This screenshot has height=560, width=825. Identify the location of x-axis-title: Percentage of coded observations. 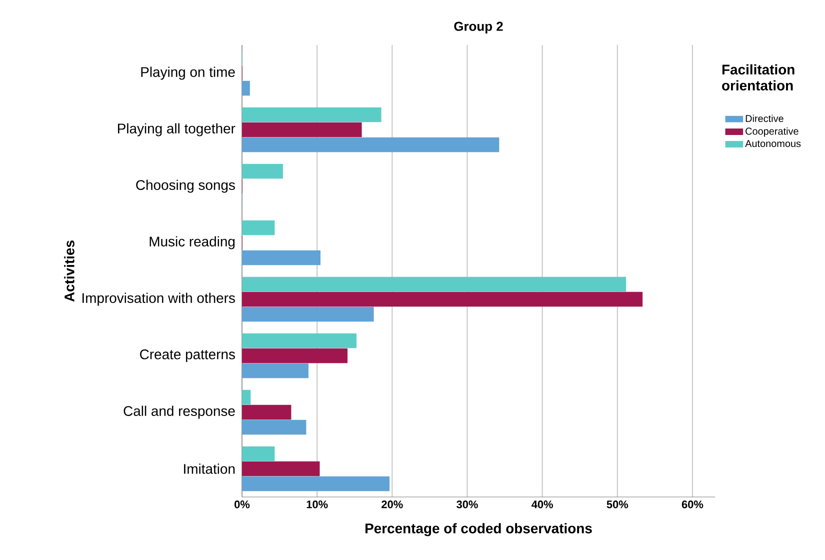
(479, 529).